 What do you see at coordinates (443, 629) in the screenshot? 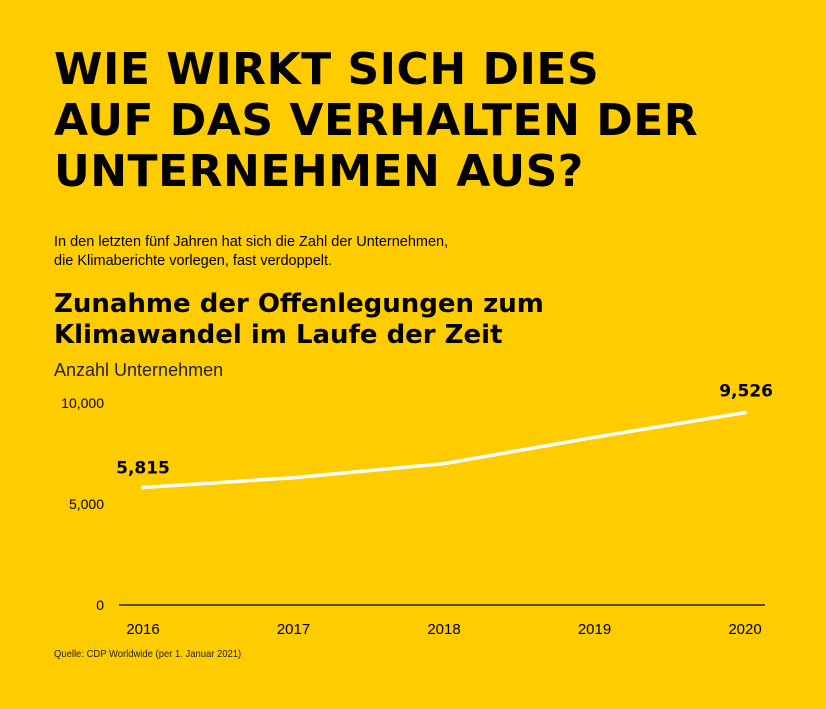
I see `x-tick-label: 2018` at bounding box center [443, 629].